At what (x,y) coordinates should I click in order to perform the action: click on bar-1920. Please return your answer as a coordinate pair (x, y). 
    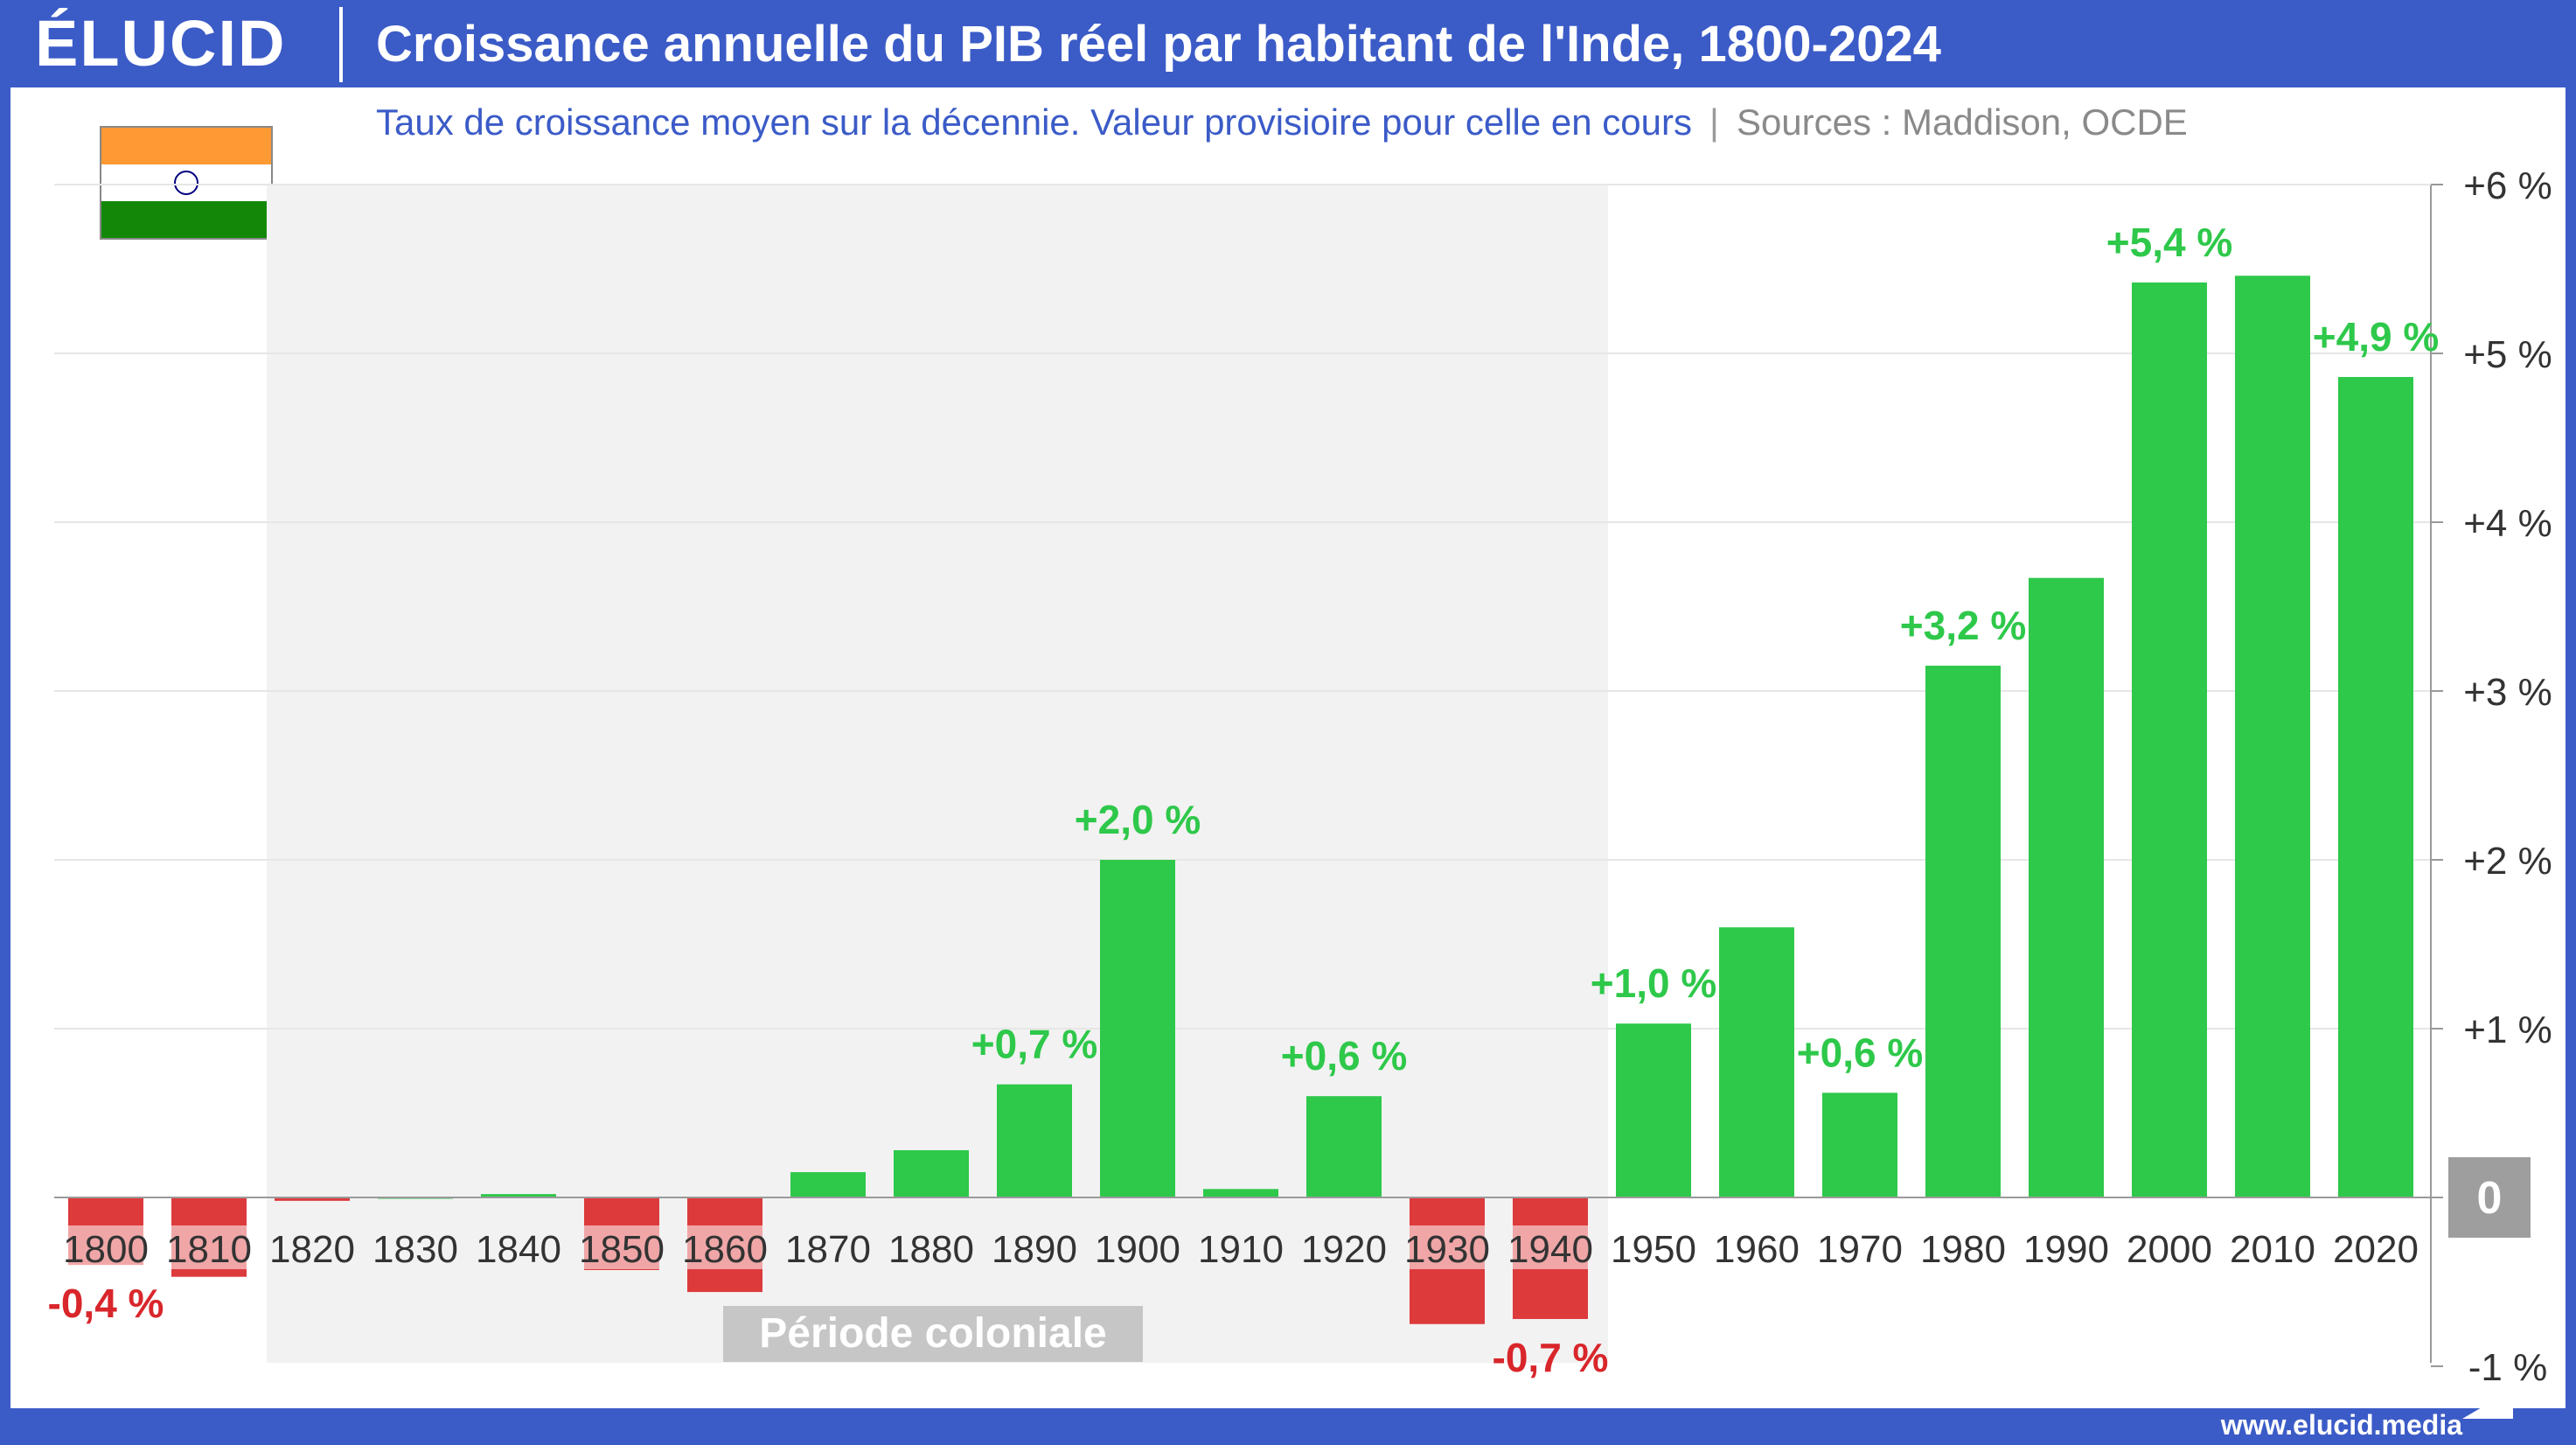
    Looking at the image, I should click on (1344, 1146).